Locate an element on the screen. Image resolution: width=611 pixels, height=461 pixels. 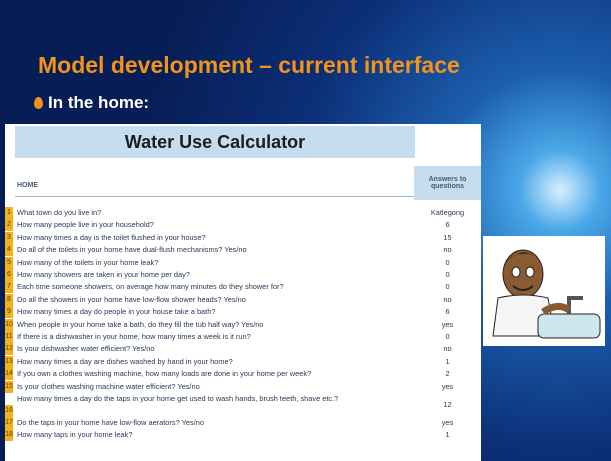
row-number: 10 is located at coordinates (9, 324).